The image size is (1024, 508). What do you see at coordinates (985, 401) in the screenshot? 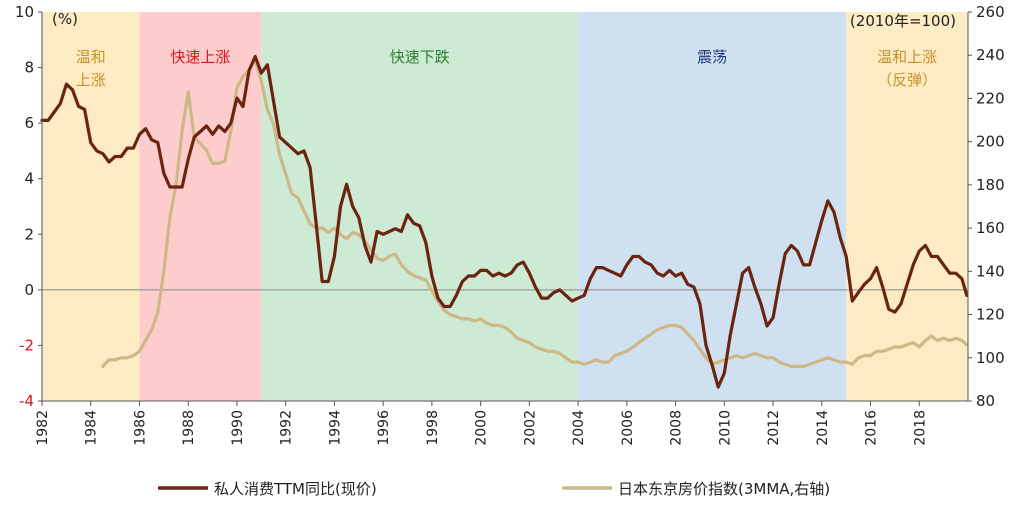
I see `right-tick-label: 80` at bounding box center [985, 401].